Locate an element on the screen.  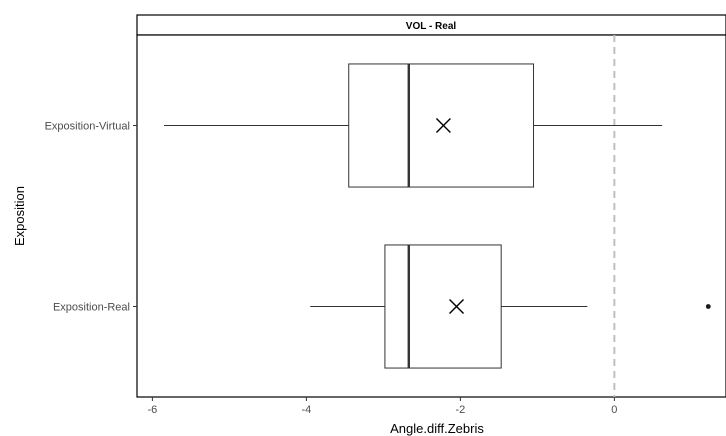
x-tick-label: -2 is located at coordinates (460, 410).